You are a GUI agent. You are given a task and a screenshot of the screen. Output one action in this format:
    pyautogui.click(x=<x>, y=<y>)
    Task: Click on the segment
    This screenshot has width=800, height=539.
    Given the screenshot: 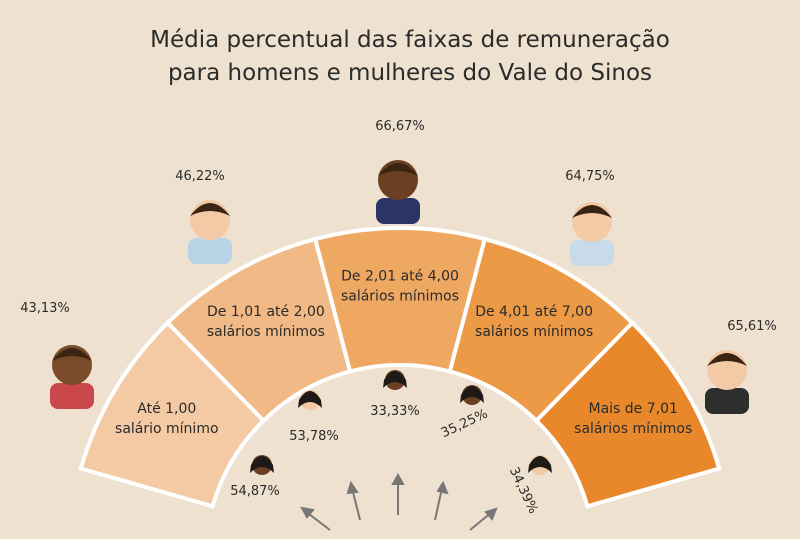 What is the action you would take?
    pyautogui.click(x=627, y=414)
    